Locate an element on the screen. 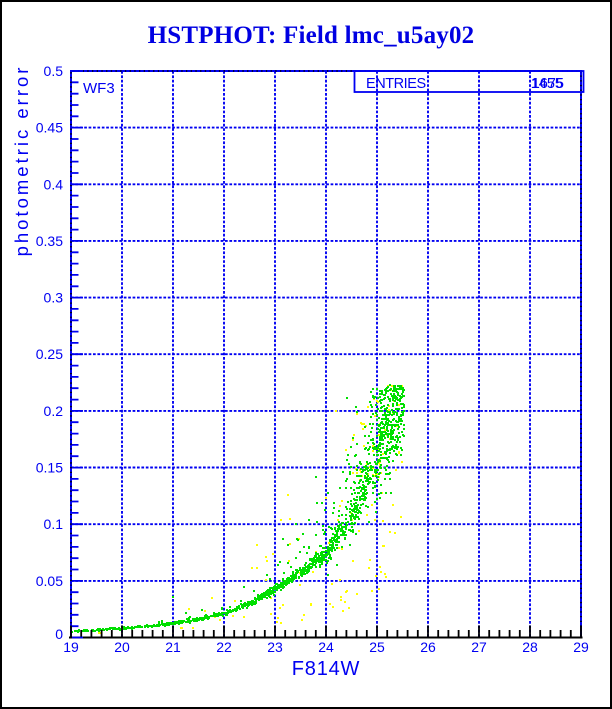 This screenshot has width=612, height=709. svg-text: 0.5 is located at coordinates (54, 71).